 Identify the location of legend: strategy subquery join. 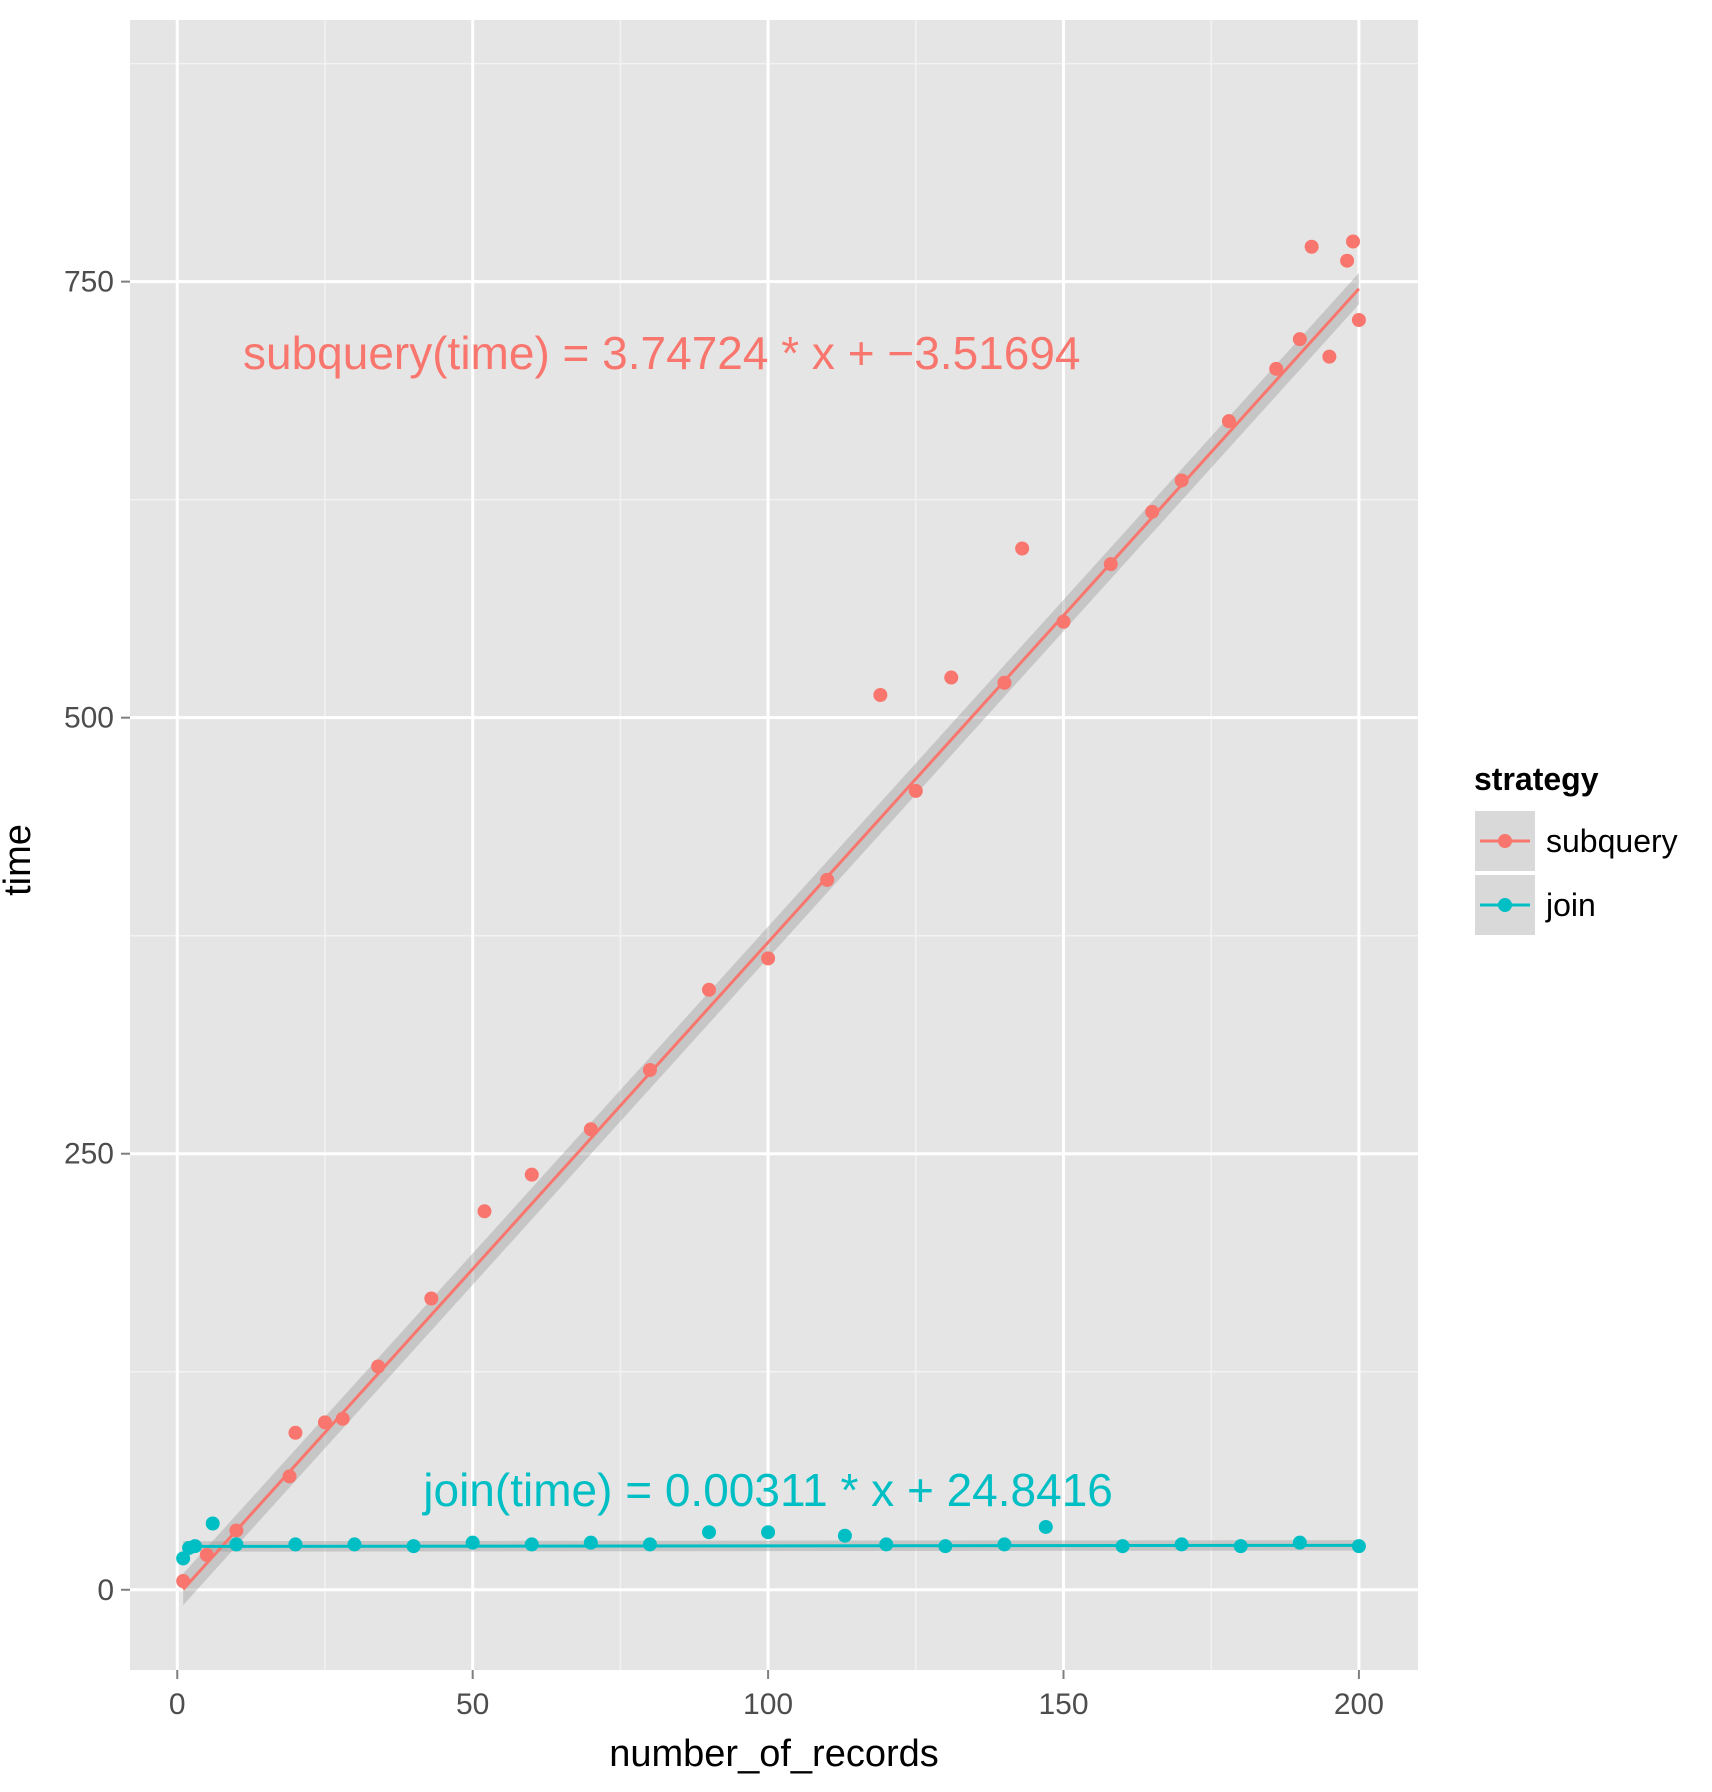
(1575, 849).